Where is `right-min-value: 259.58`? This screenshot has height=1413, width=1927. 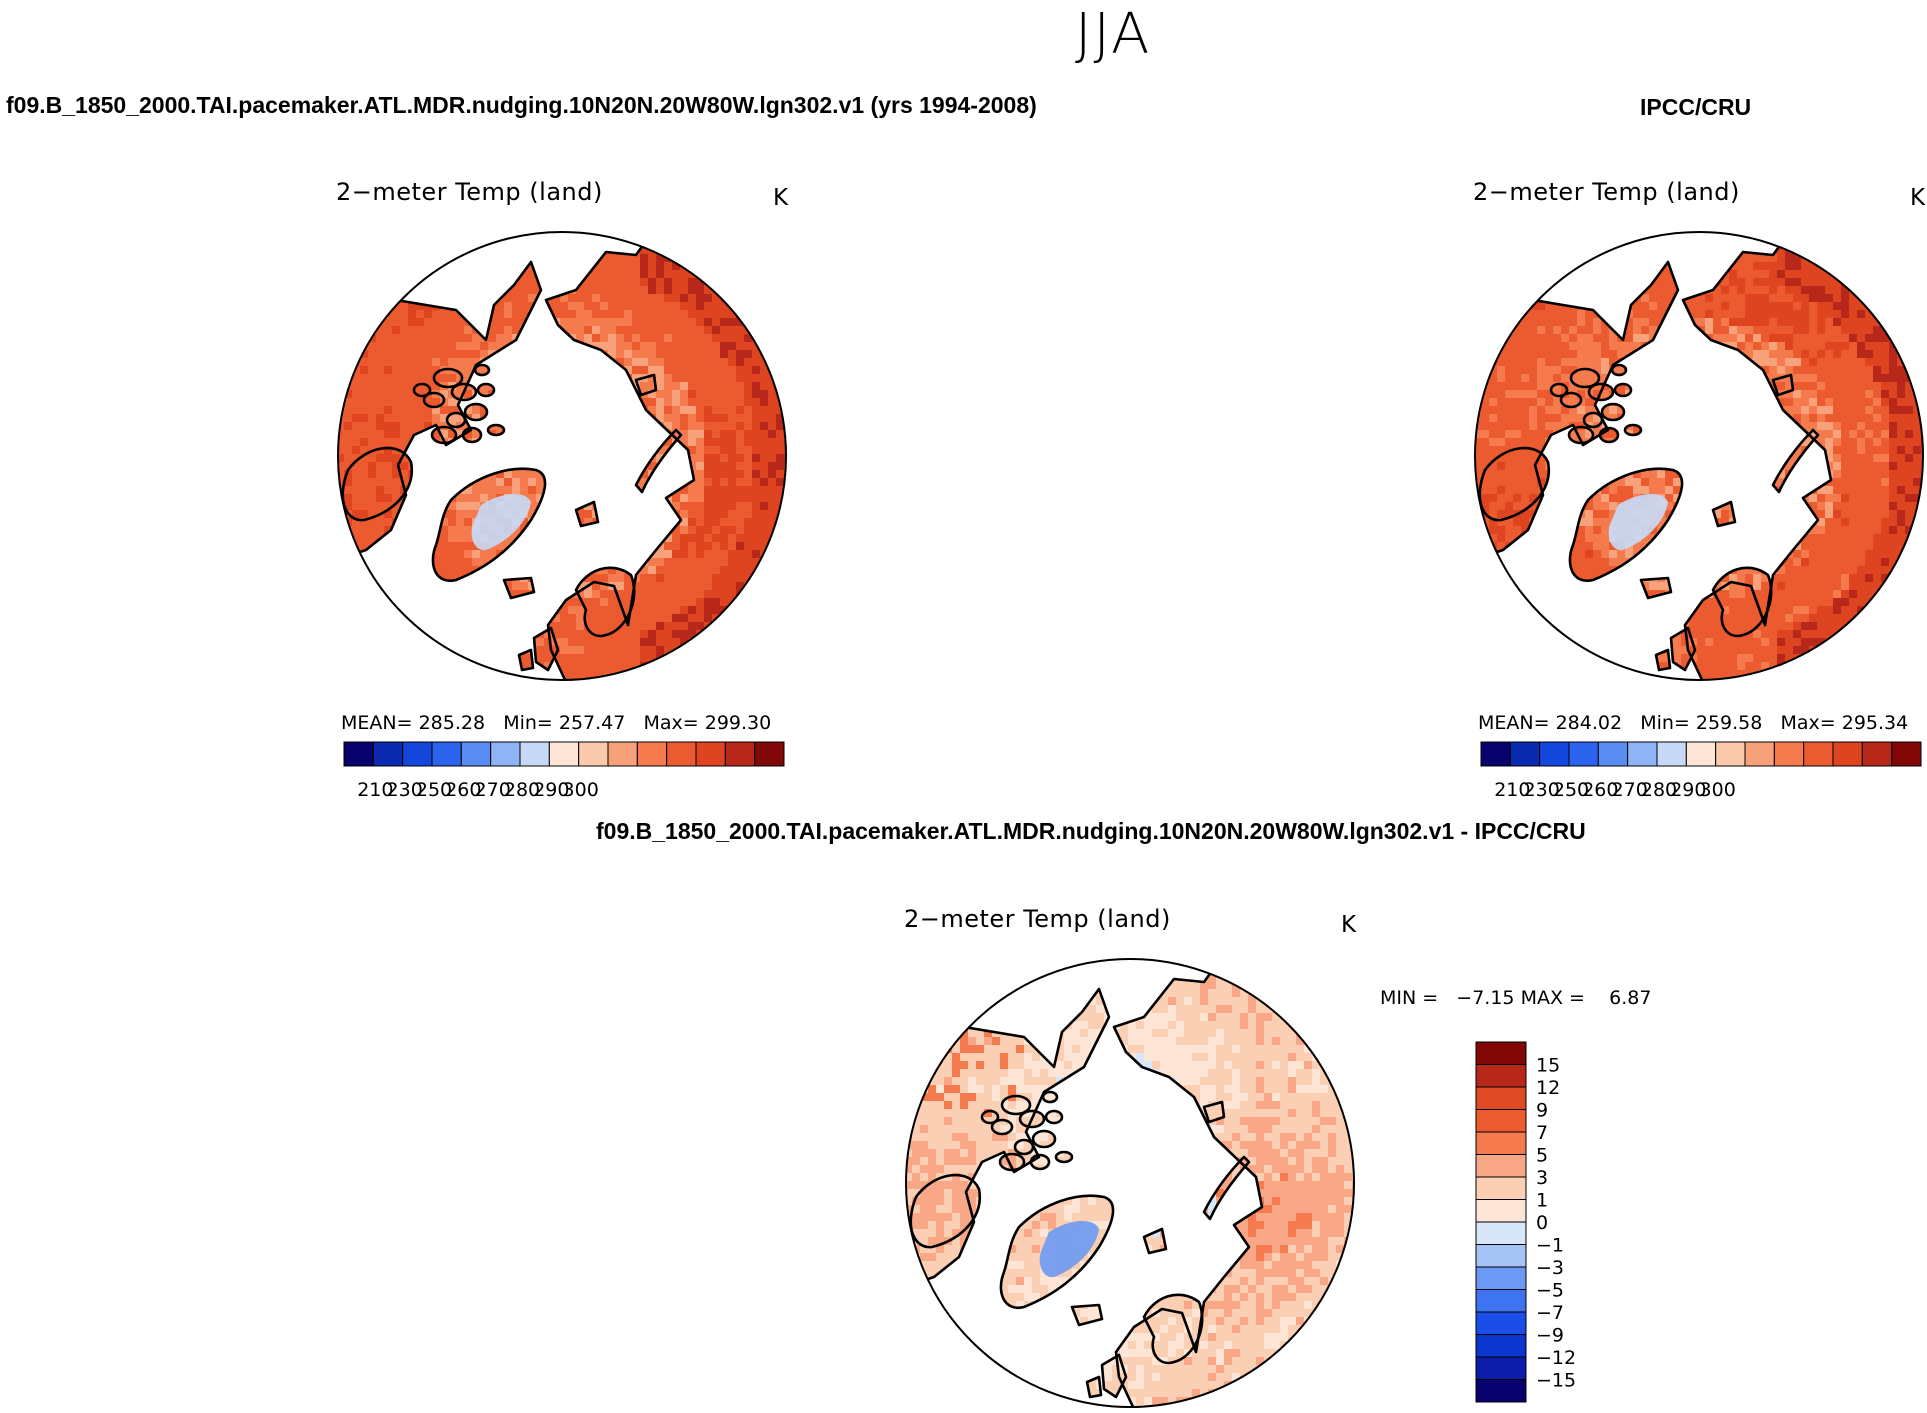
right-min-value: 259.58 is located at coordinates (1729, 723).